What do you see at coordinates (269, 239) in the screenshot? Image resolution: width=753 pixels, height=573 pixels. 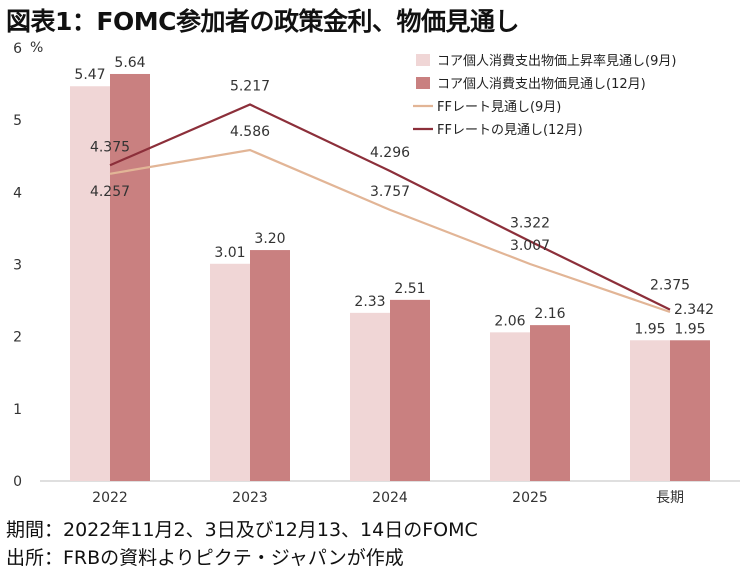 I see `bar-value-label: 3.20` at bounding box center [269, 239].